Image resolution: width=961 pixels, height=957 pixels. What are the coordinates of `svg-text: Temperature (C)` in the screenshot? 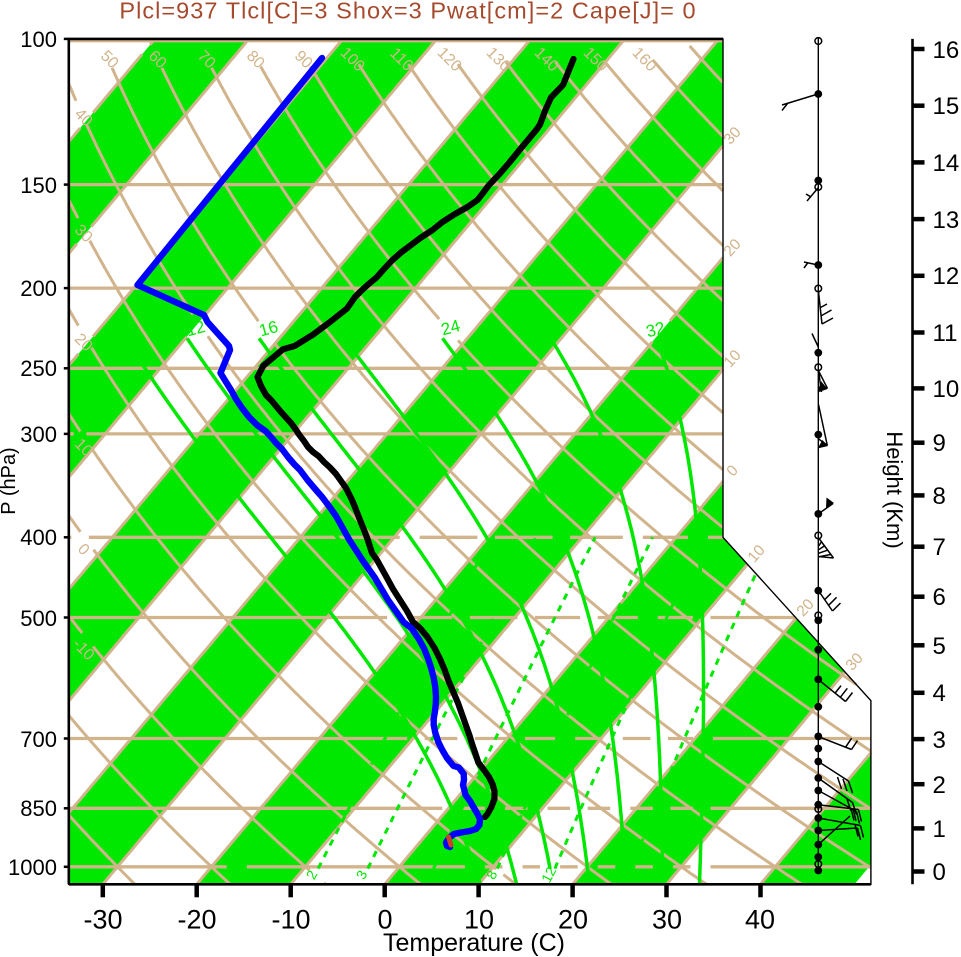 It's located at (474, 943).